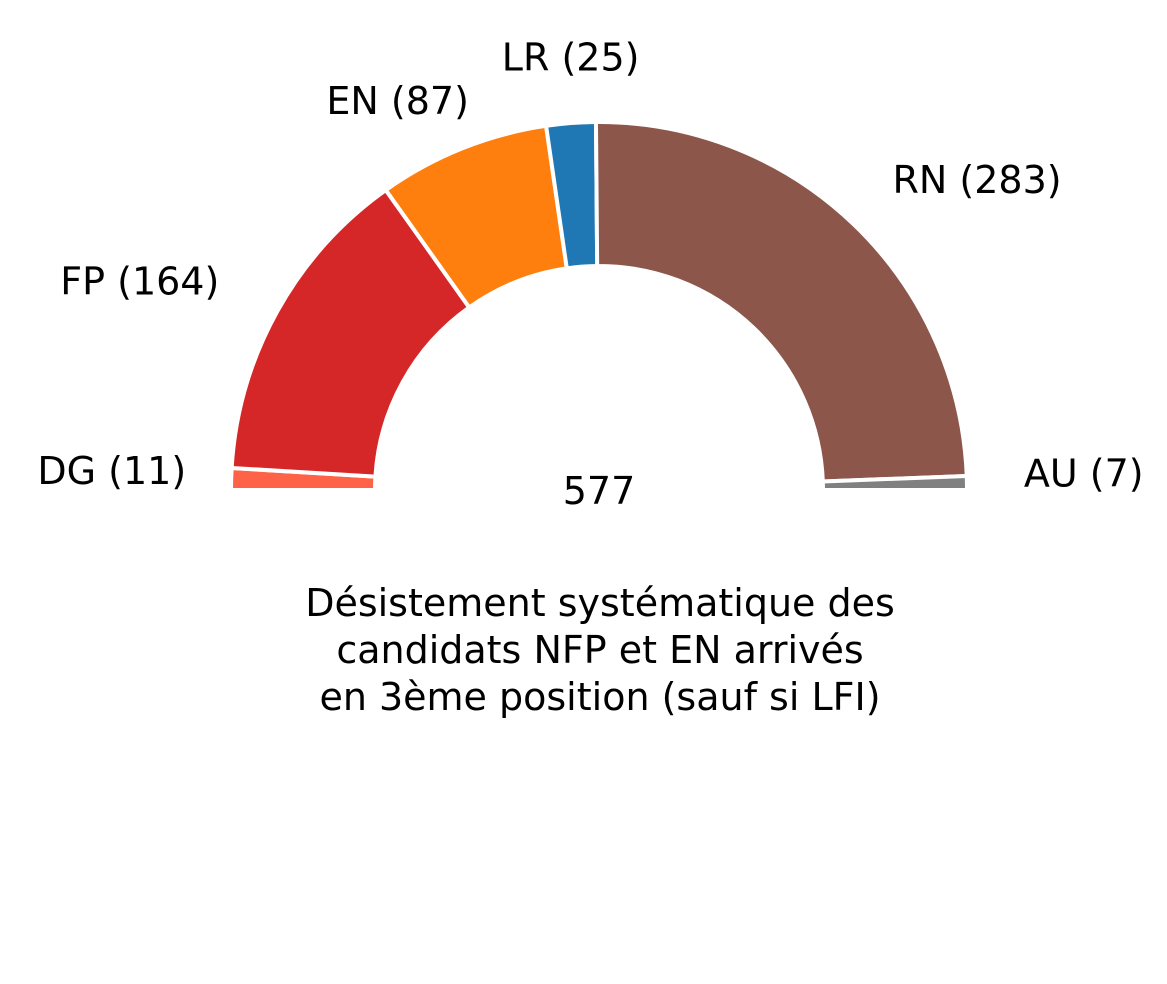  I want to click on segment-label-lr: LR (25), so click(571, 58).